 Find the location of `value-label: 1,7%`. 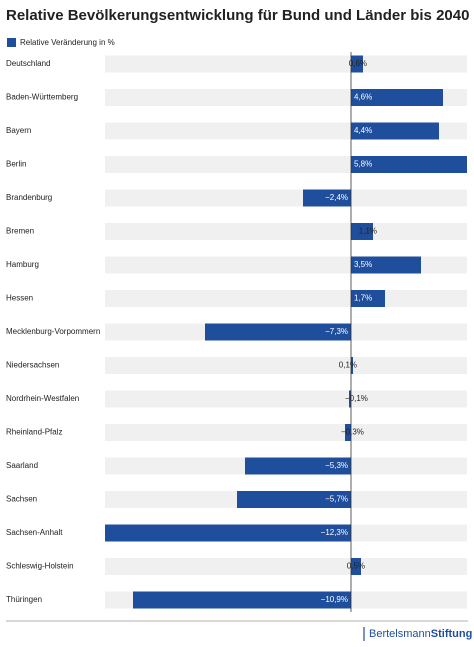

value-label: 1,7% is located at coordinates (363, 298).